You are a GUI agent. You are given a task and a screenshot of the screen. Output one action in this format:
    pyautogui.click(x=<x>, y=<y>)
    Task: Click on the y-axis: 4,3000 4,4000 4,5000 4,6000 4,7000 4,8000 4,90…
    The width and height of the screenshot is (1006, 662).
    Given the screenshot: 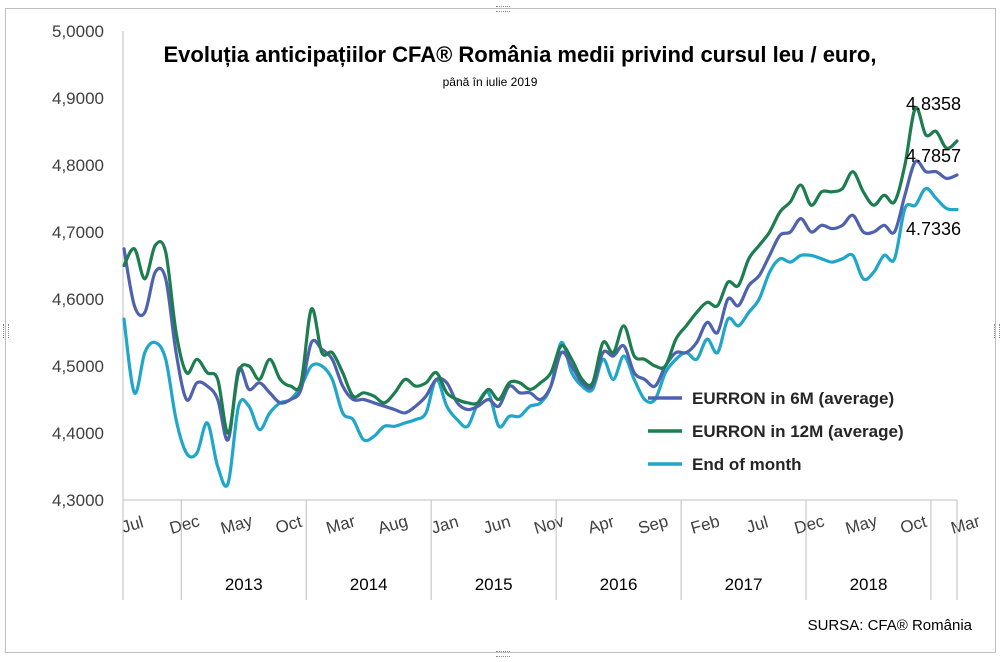 What is the action you would take?
    pyautogui.click(x=88, y=266)
    